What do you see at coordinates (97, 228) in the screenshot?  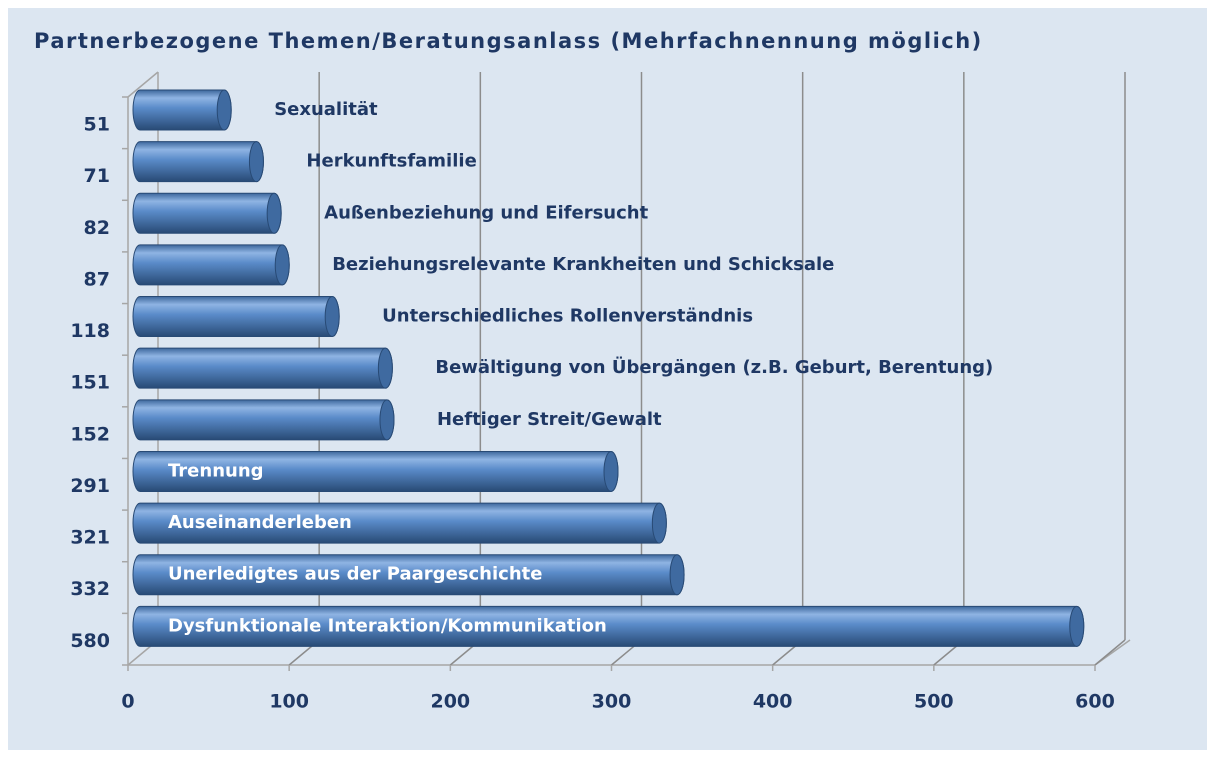 I see `y-tick-label: 82` at bounding box center [97, 228].